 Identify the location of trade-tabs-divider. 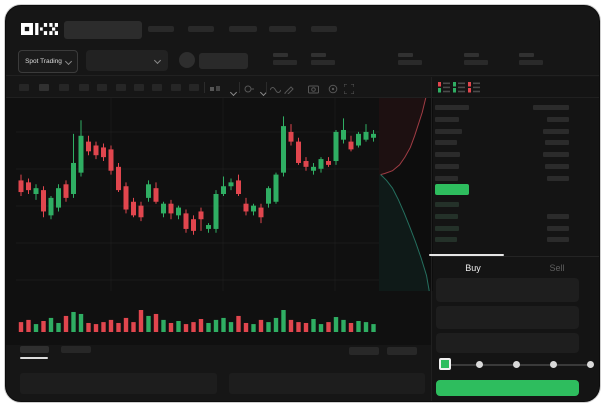
(515, 256).